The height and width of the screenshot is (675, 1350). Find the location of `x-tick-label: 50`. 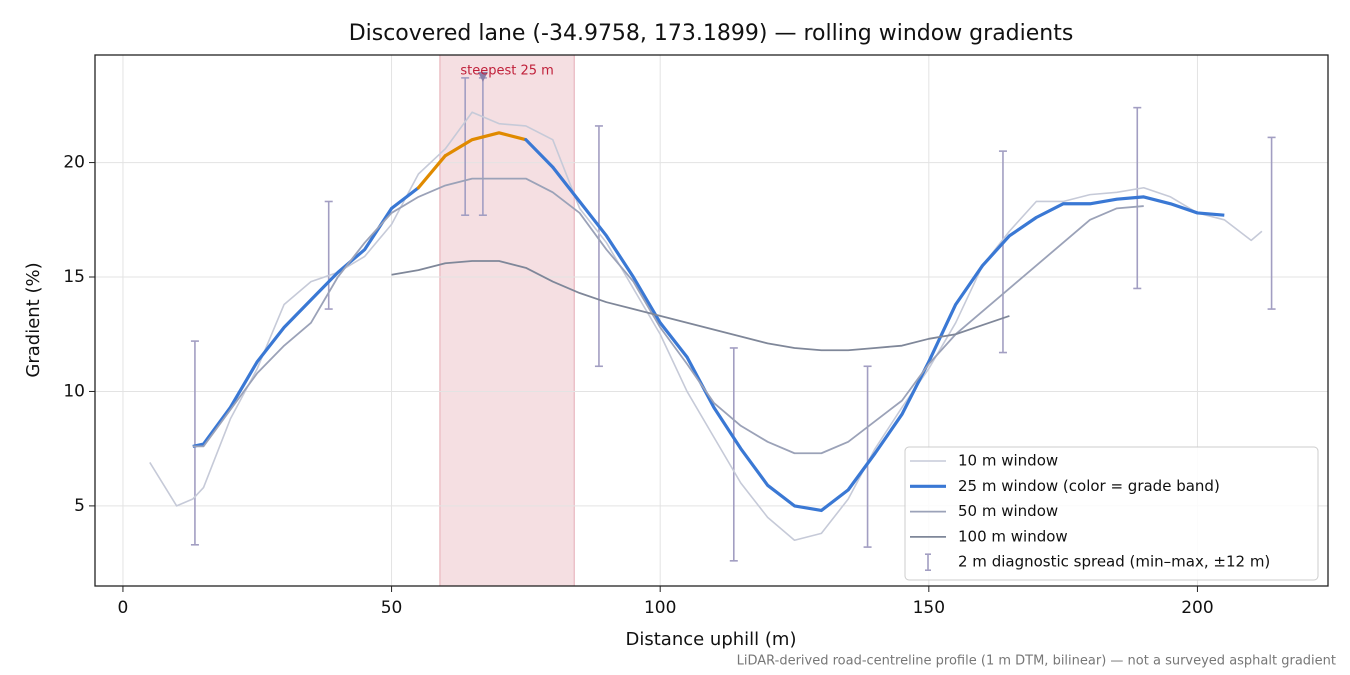

x-tick-label: 50 is located at coordinates (392, 608).